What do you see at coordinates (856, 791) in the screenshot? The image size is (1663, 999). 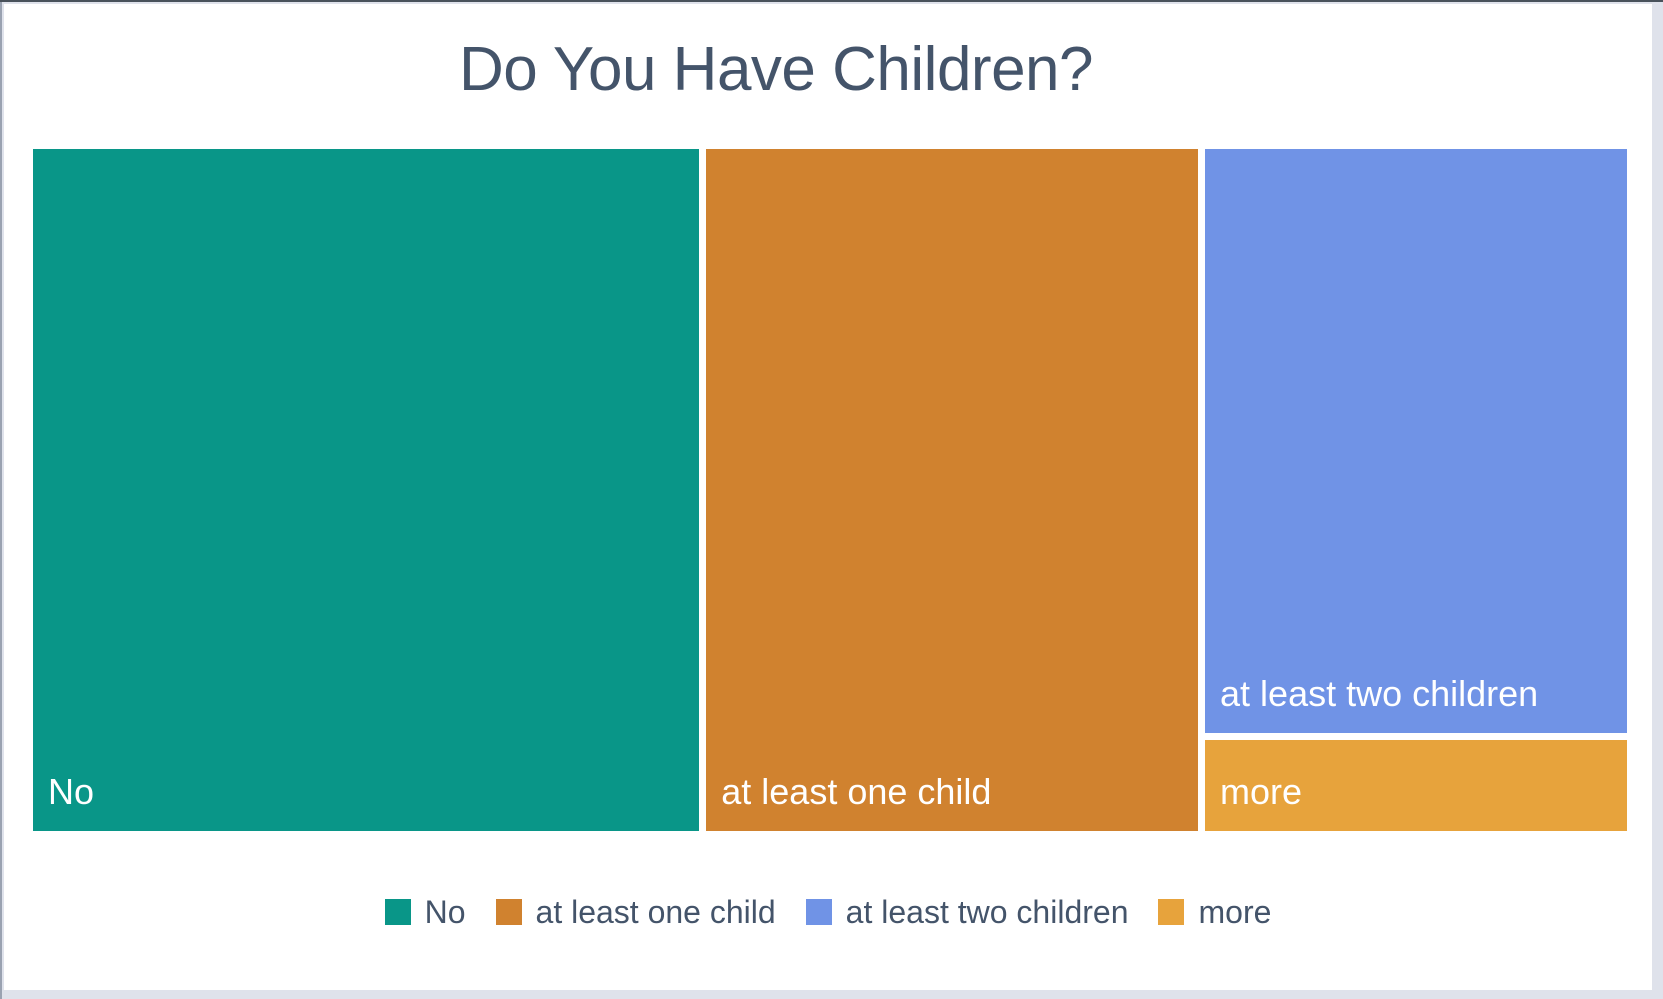 I see `treemap-tile-label-at-least-one-child: at least one child` at bounding box center [856, 791].